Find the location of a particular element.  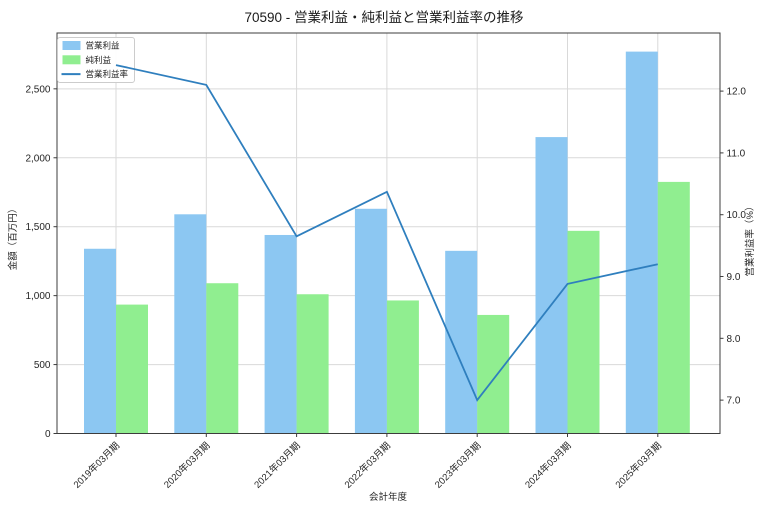

y-left-tick-label: 2,000 is located at coordinates (37, 158).